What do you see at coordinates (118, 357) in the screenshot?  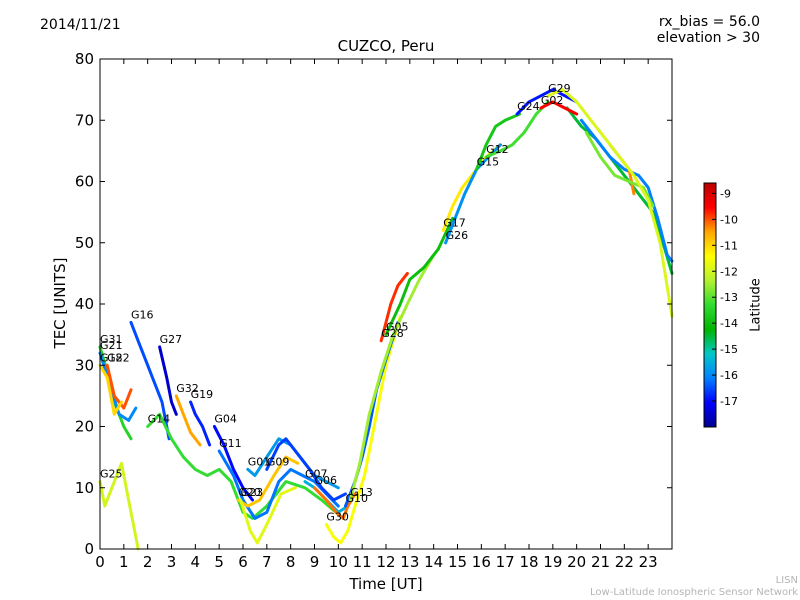 I see `trace-label: G22` at bounding box center [118, 357].